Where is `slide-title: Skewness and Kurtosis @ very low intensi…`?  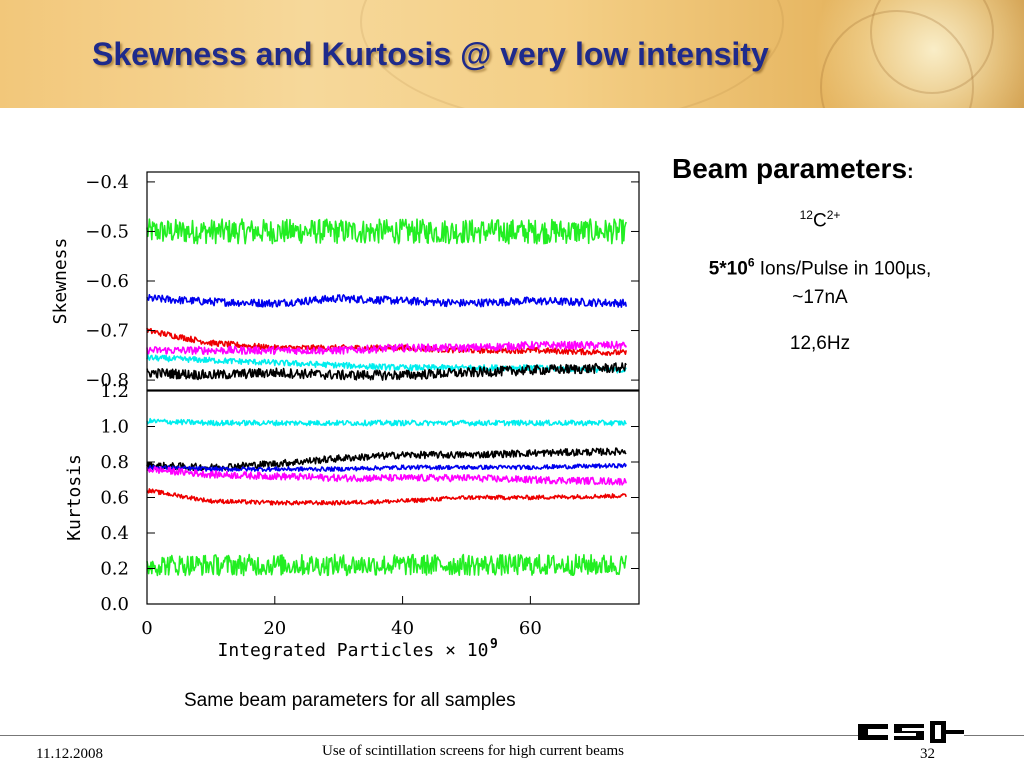
slide-title: Skewness and Kurtosis @ very low intensi… is located at coordinates (430, 54).